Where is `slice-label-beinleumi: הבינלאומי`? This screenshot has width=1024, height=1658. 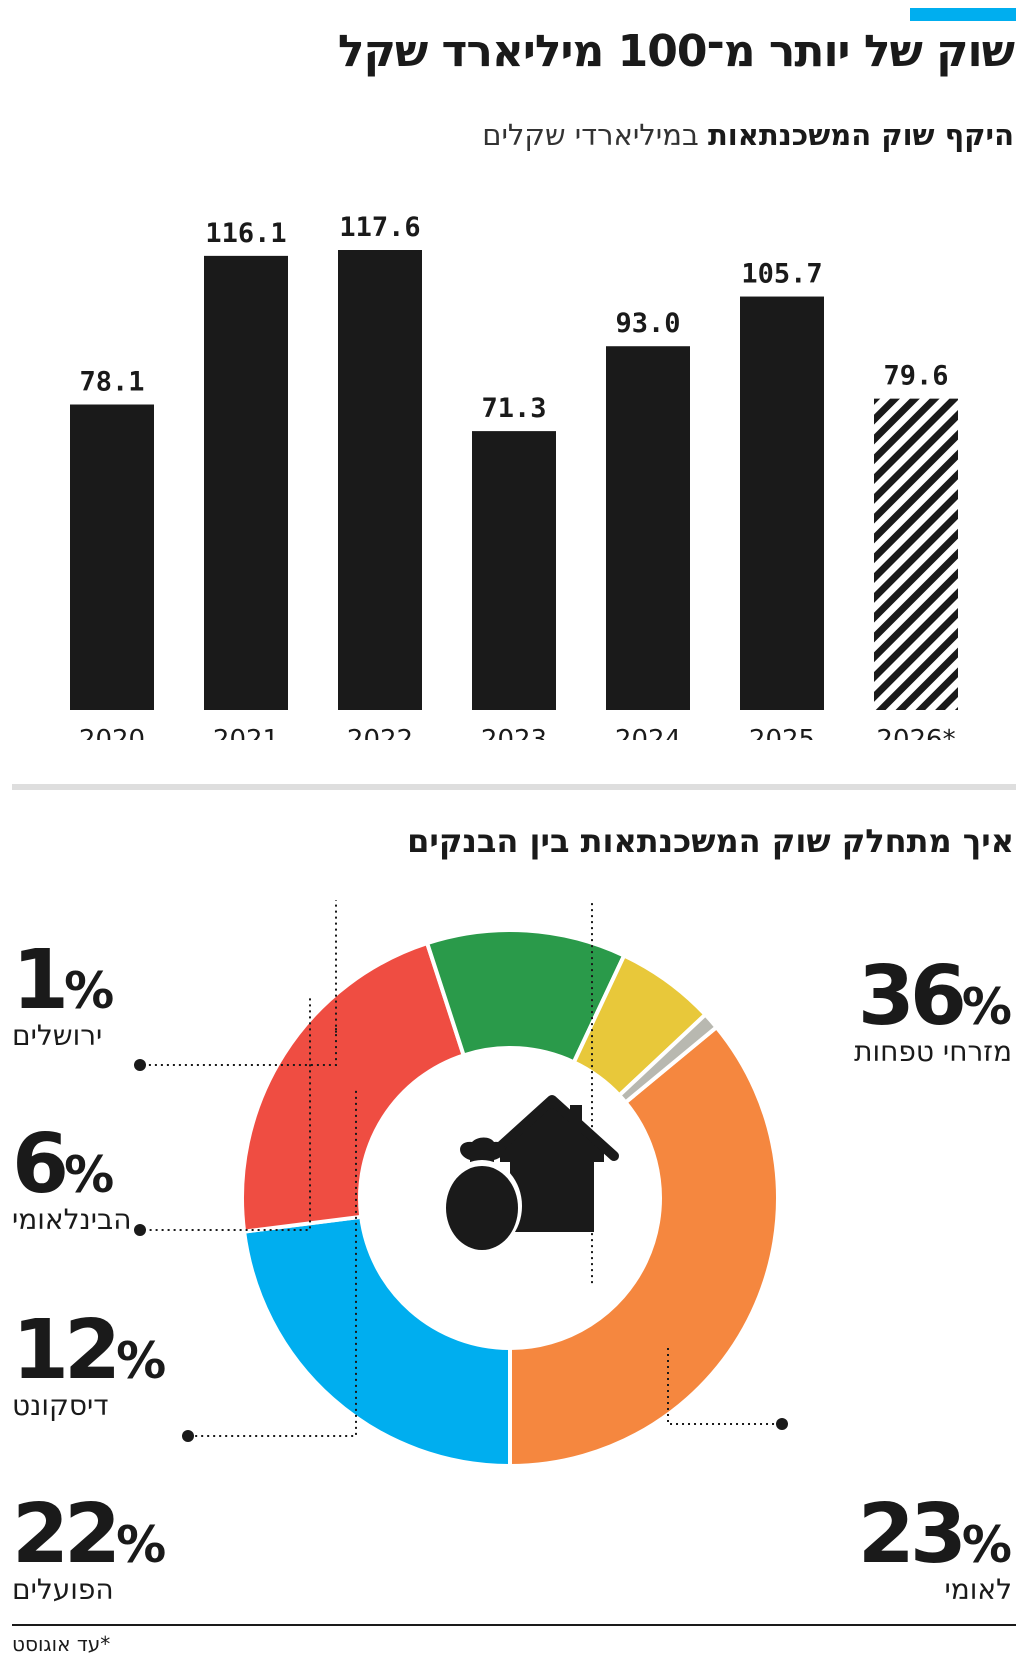
slice-label-beinleumi: הבינלאומי is located at coordinates (72, 1219).